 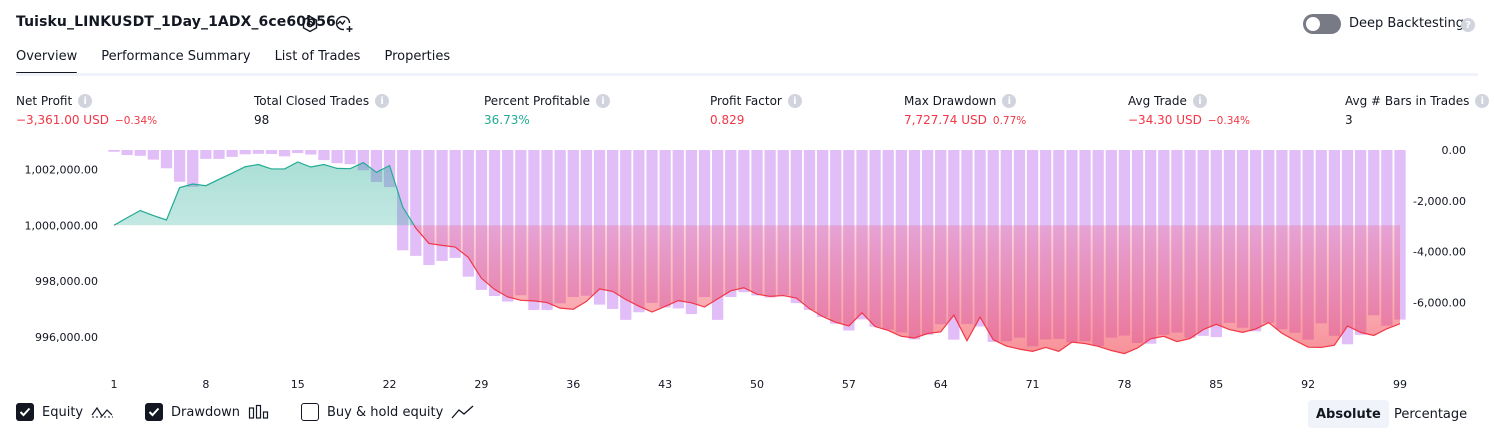 I want to click on tab-performance-summary: Performance Summary, so click(x=176, y=56).